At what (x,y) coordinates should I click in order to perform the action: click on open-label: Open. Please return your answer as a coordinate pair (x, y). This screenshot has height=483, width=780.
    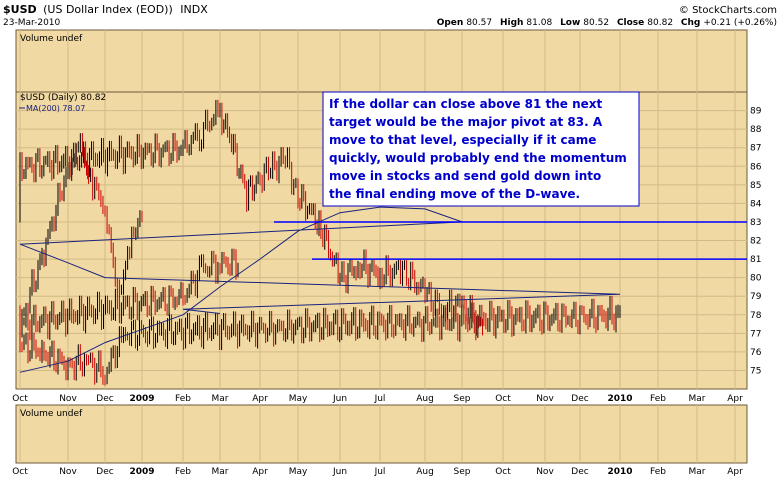
    Looking at the image, I should click on (450, 23).